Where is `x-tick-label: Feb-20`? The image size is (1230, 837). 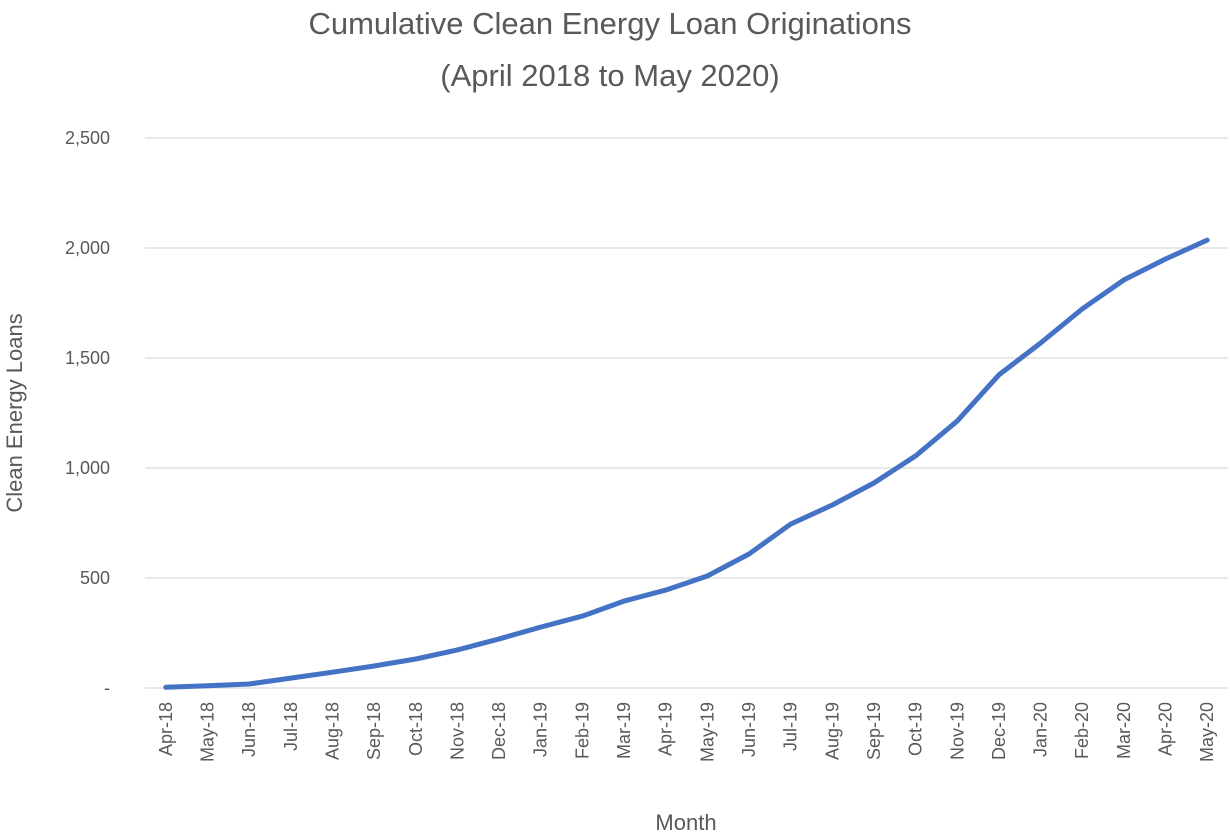
x-tick-label: Feb-20 is located at coordinates (1082, 730).